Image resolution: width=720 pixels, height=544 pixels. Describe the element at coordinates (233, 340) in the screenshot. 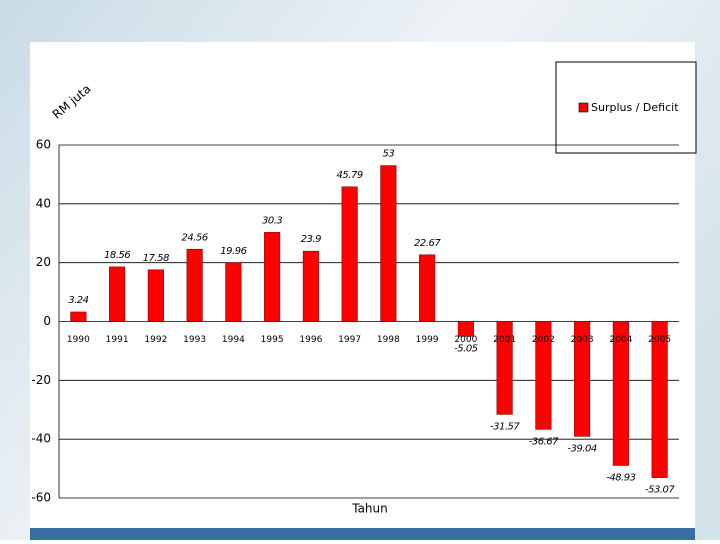

I see `x-tick-label: 1994` at that location.